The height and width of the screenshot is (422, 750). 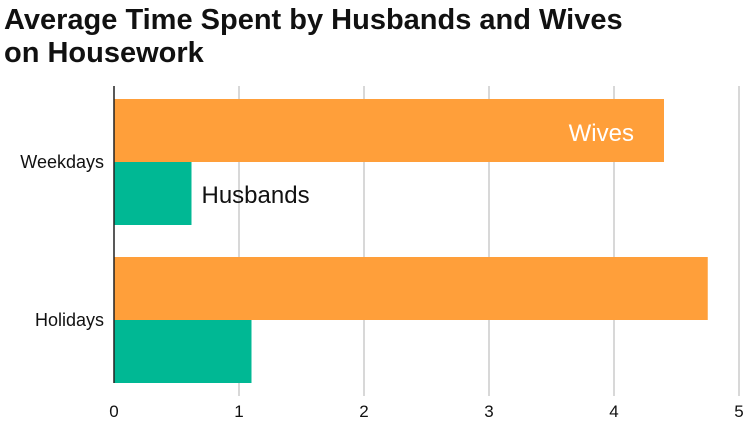 I want to click on x-tick-label-4: 4, so click(x=613, y=411).